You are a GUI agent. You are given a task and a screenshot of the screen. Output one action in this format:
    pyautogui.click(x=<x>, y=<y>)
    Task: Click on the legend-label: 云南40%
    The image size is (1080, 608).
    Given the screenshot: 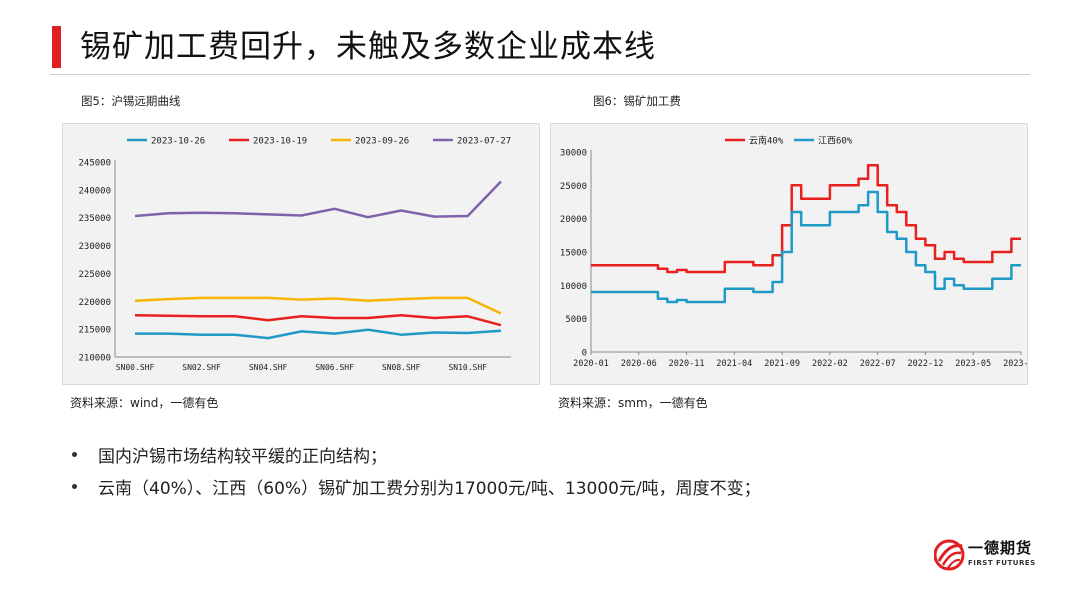 What is the action you would take?
    pyautogui.click(x=766, y=141)
    